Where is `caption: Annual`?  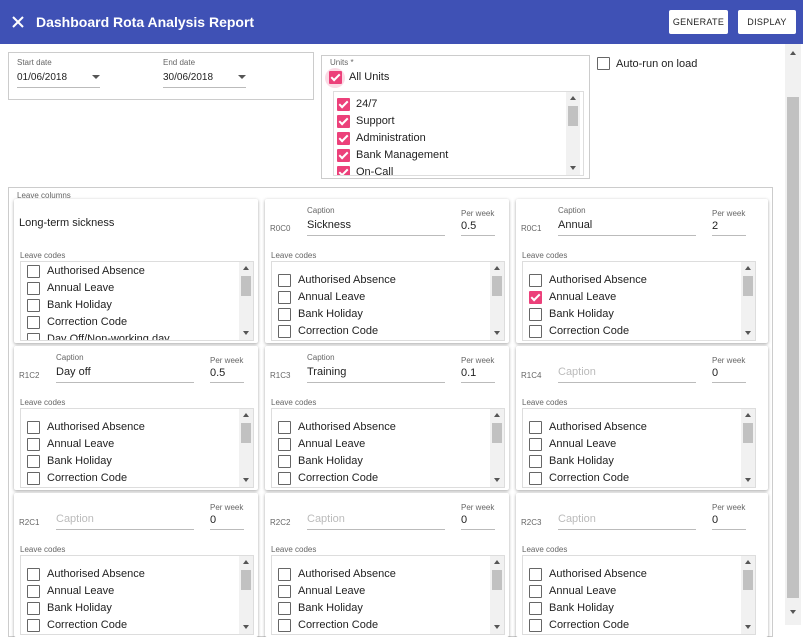 caption: Annual is located at coordinates (575, 225).